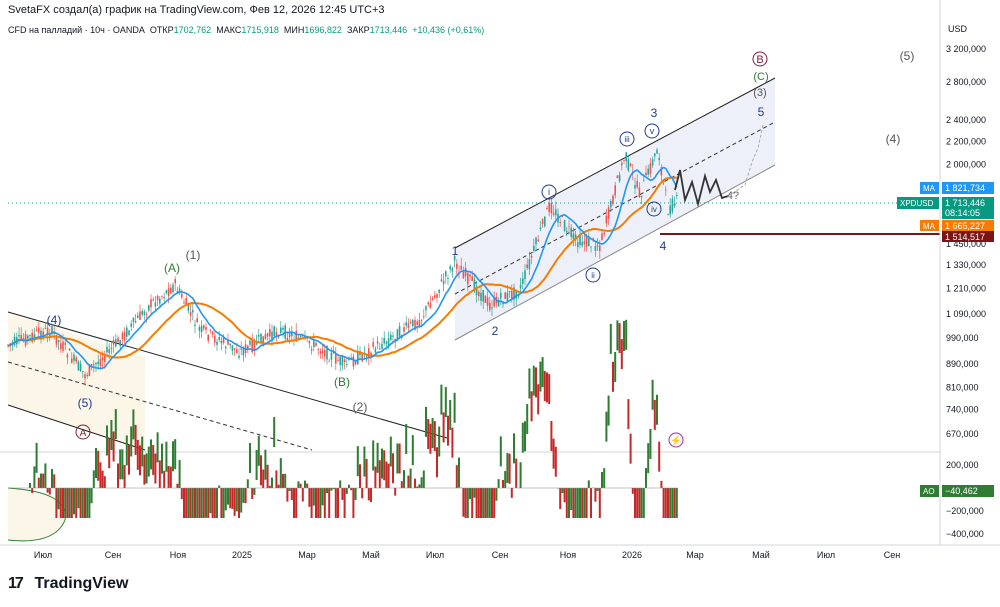 Image resolution: width=1000 pixels, height=607 pixels. What do you see at coordinates (929, 491) in the screenshot?
I see `ao-tag-box` at bounding box center [929, 491].